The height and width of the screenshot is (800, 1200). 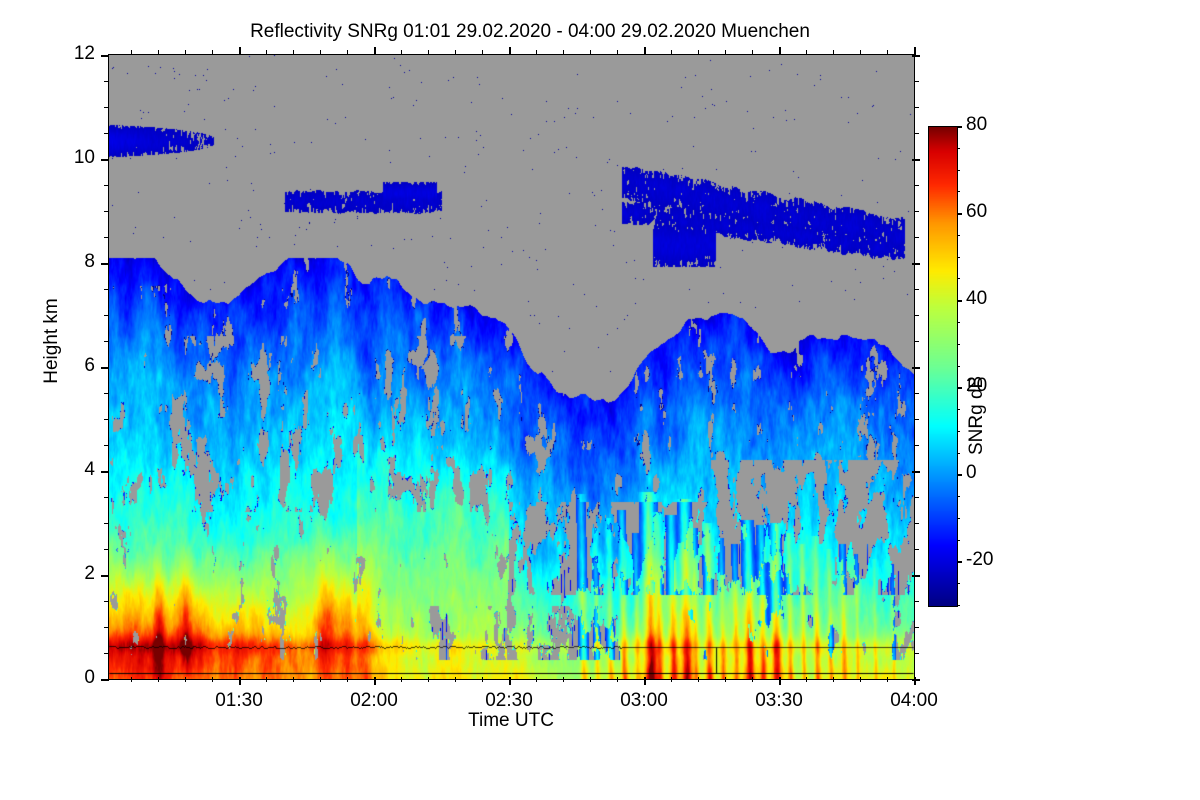 What do you see at coordinates (89, 469) in the screenshot?
I see `y-tick-label: 4` at bounding box center [89, 469].